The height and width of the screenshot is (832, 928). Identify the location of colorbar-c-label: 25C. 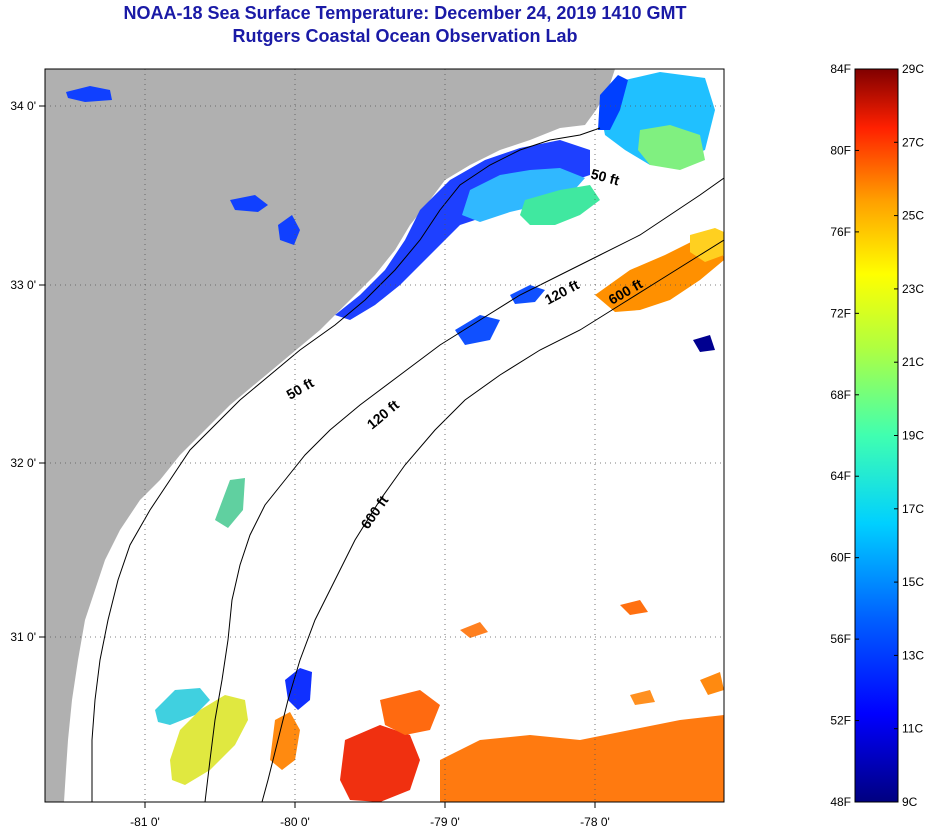
(913, 216).